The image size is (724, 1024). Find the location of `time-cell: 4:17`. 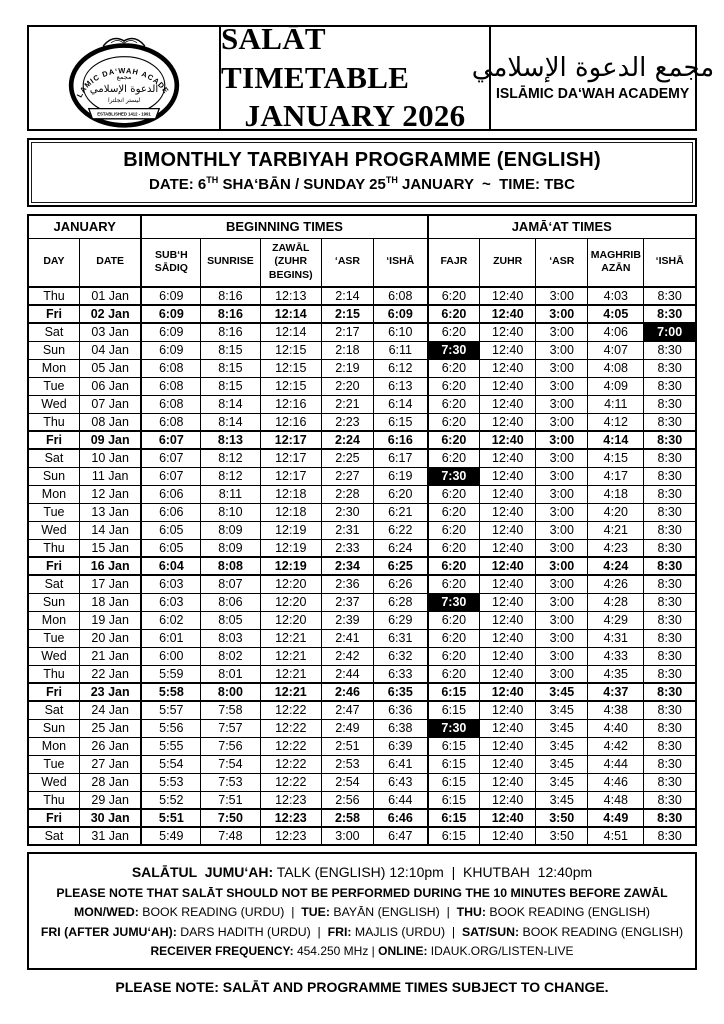

time-cell: 4:17 is located at coordinates (616, 476).